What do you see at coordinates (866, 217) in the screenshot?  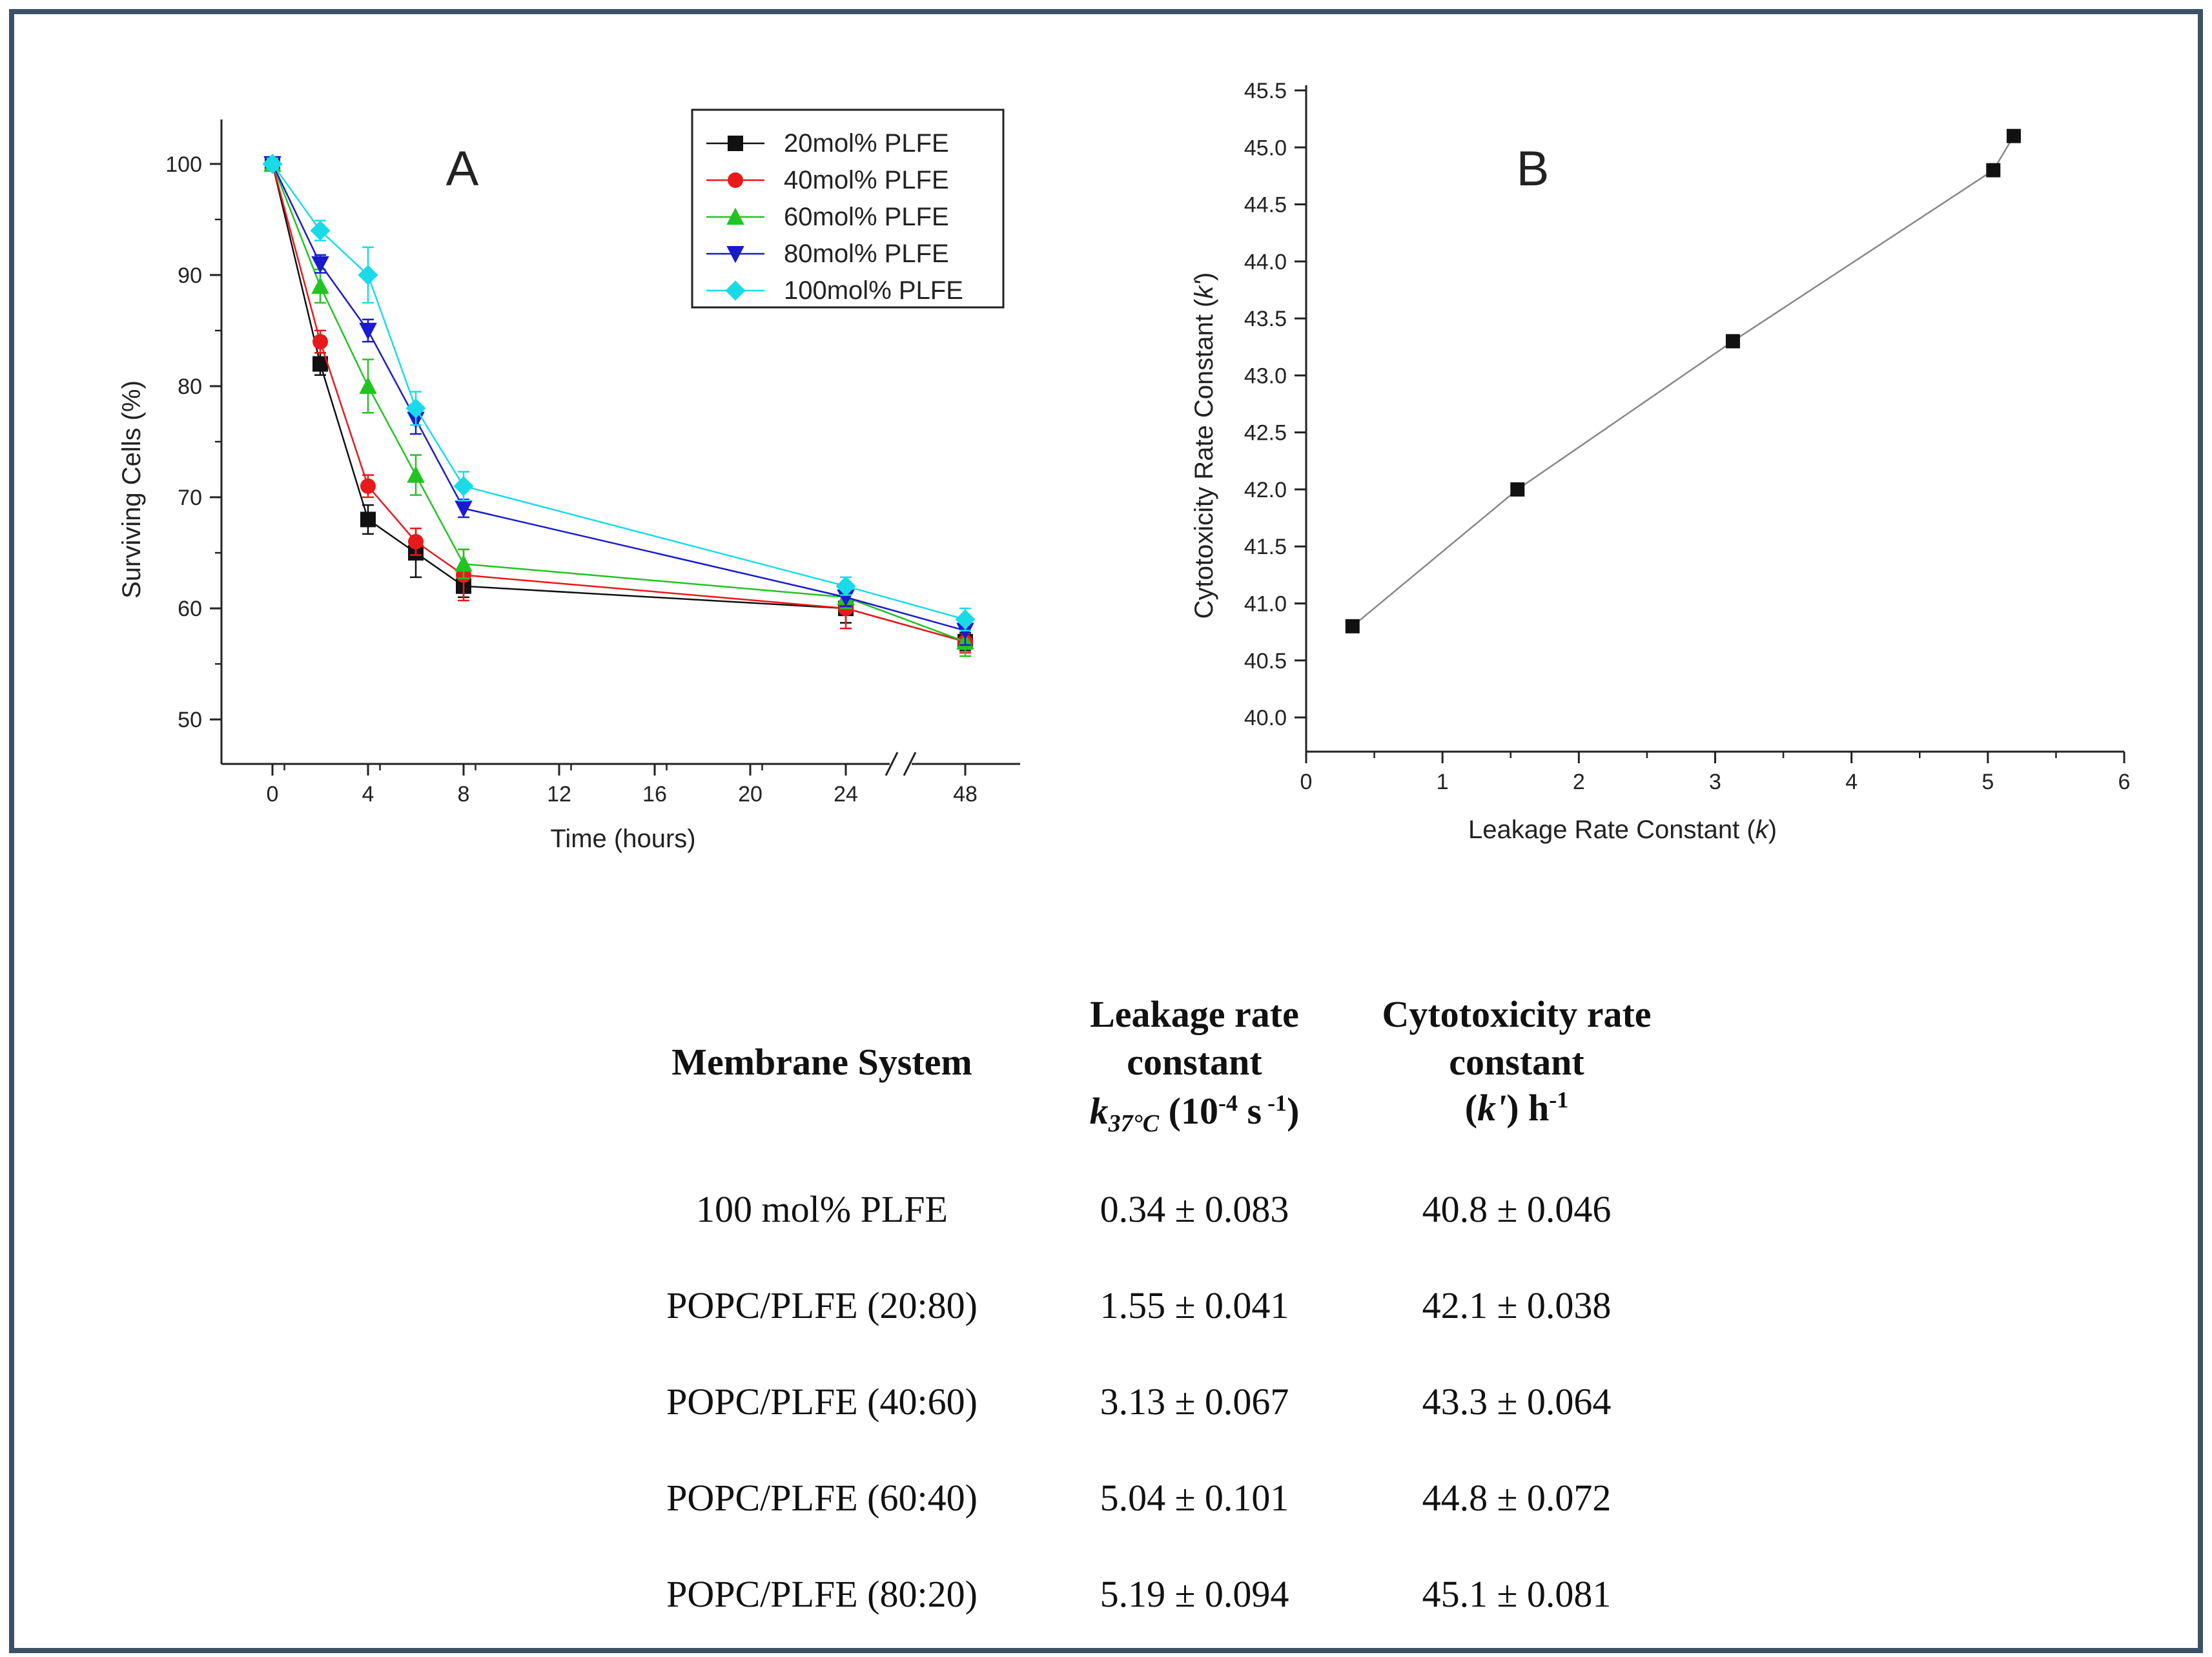 I see `legend-label: 60mol% PLFE` at bounding box center [866, 217].